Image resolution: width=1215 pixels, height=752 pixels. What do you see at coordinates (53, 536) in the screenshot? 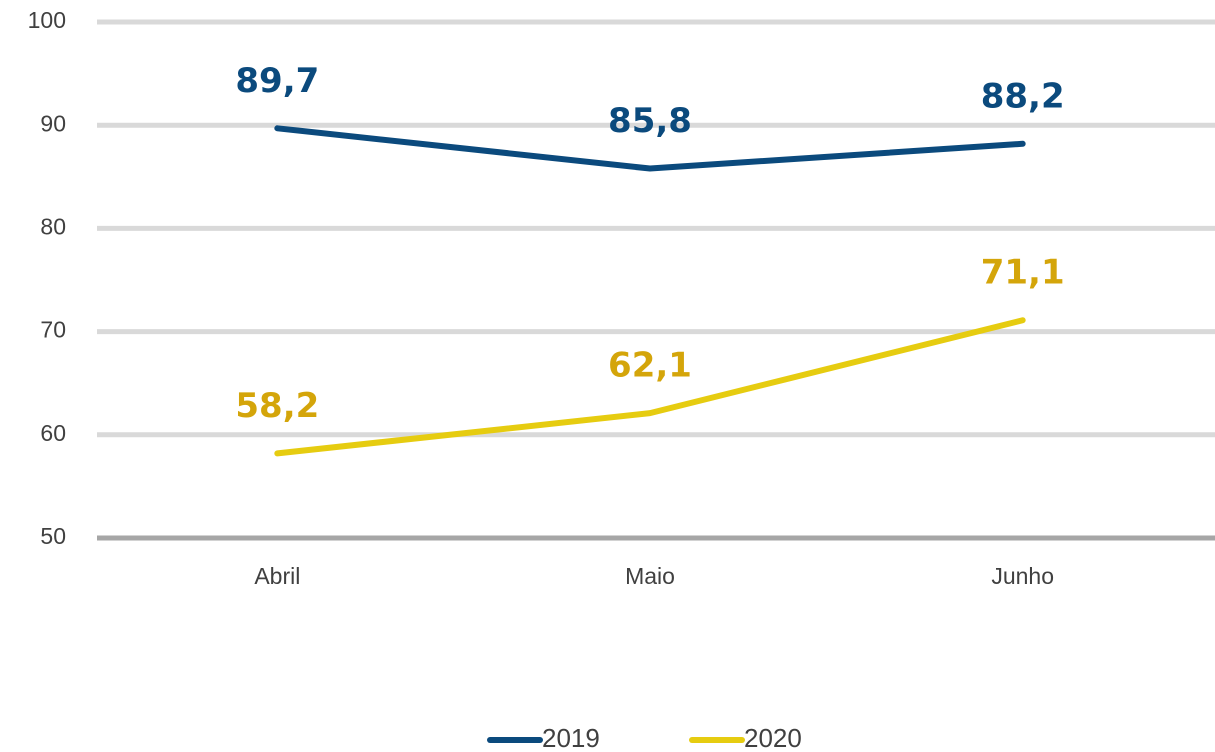
I see `y-tick-label: 50` at bounding box center [53, 536].